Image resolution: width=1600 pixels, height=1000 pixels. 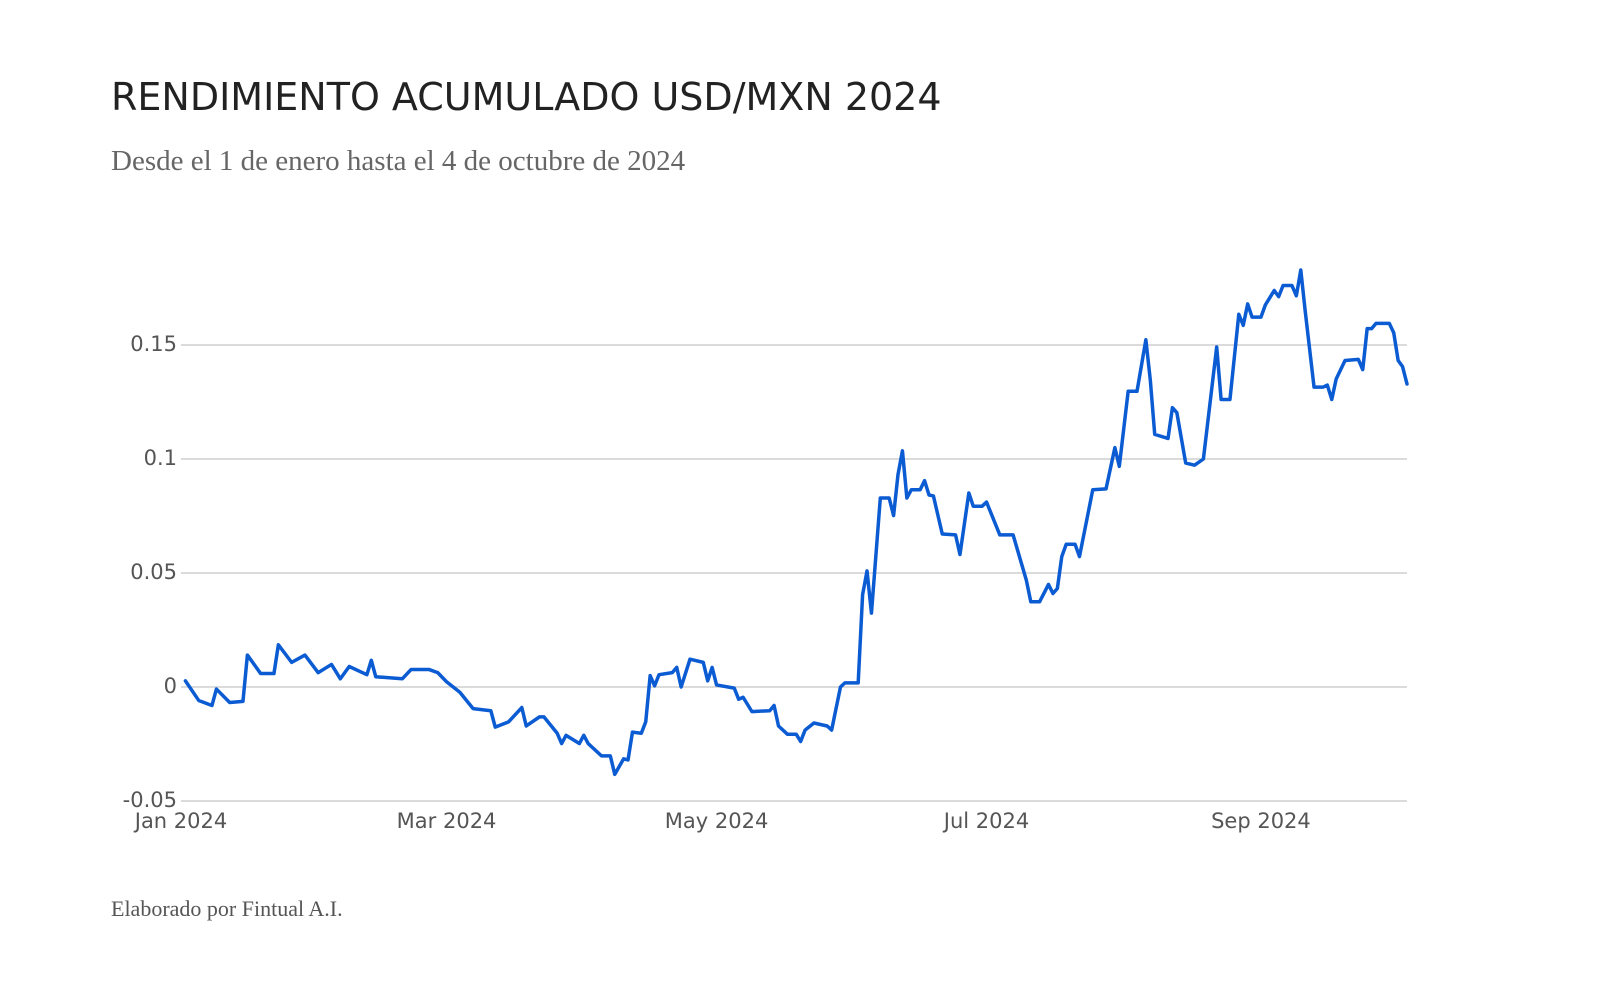 I want to click on x-tick-label: Jul 2024, so click(x=985, y=821).